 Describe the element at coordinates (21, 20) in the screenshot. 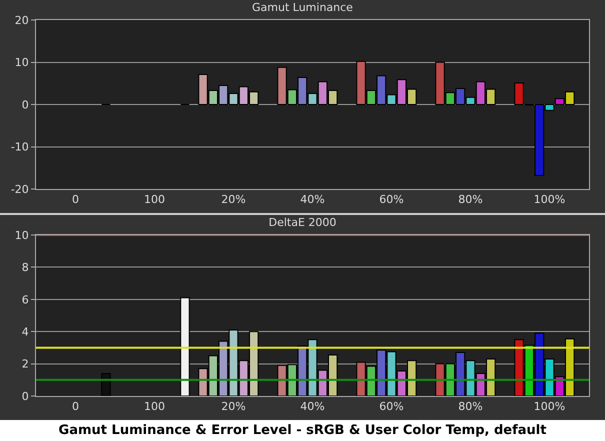

I see `y-tick-label: 20` at that location.